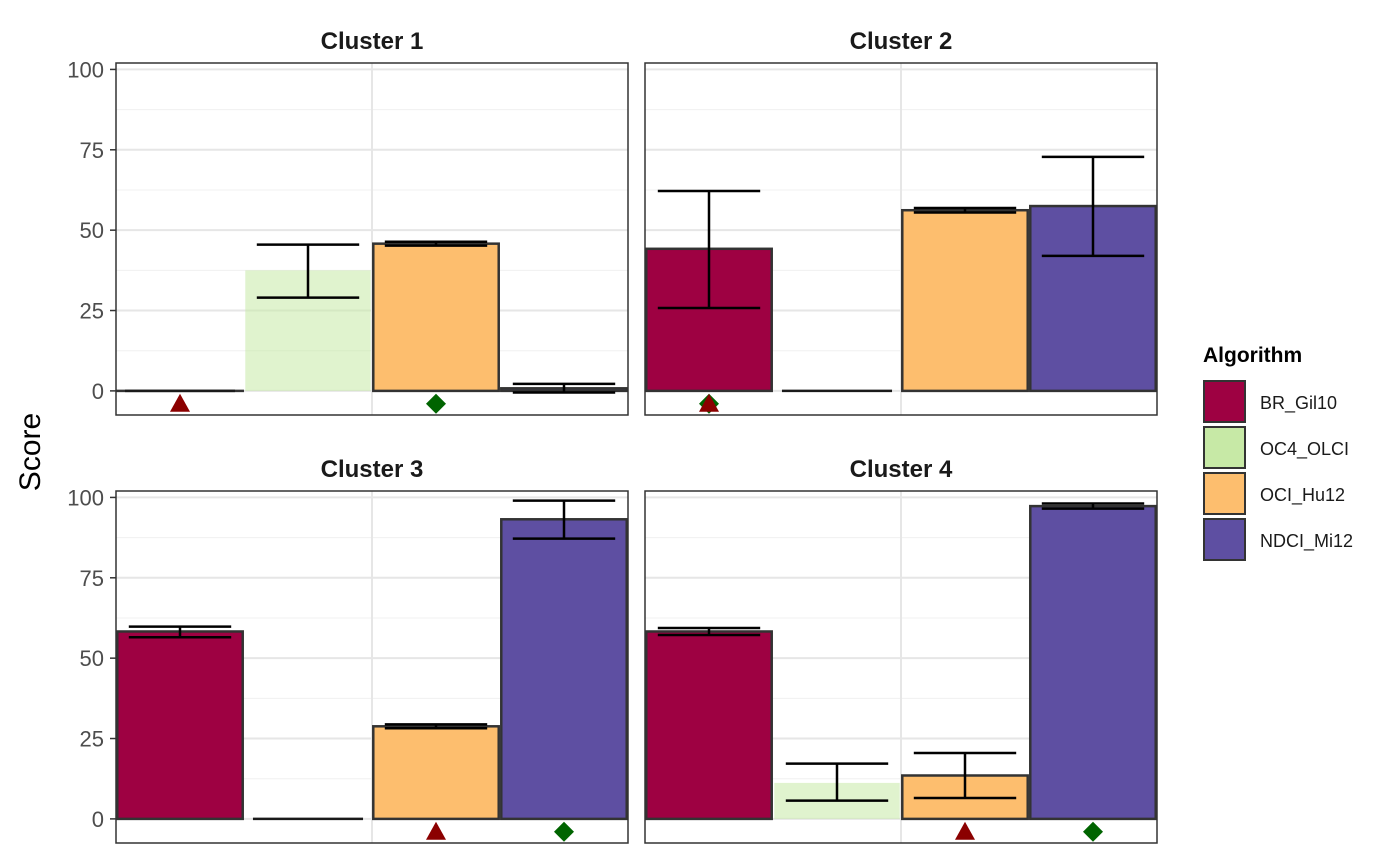 This screenshot has width=1400, height=866. What do you see at coordinates (1302, 495) in the screenshot?
I see `legend-label: OCI_Hu12` at bounding box center [1302, 495].